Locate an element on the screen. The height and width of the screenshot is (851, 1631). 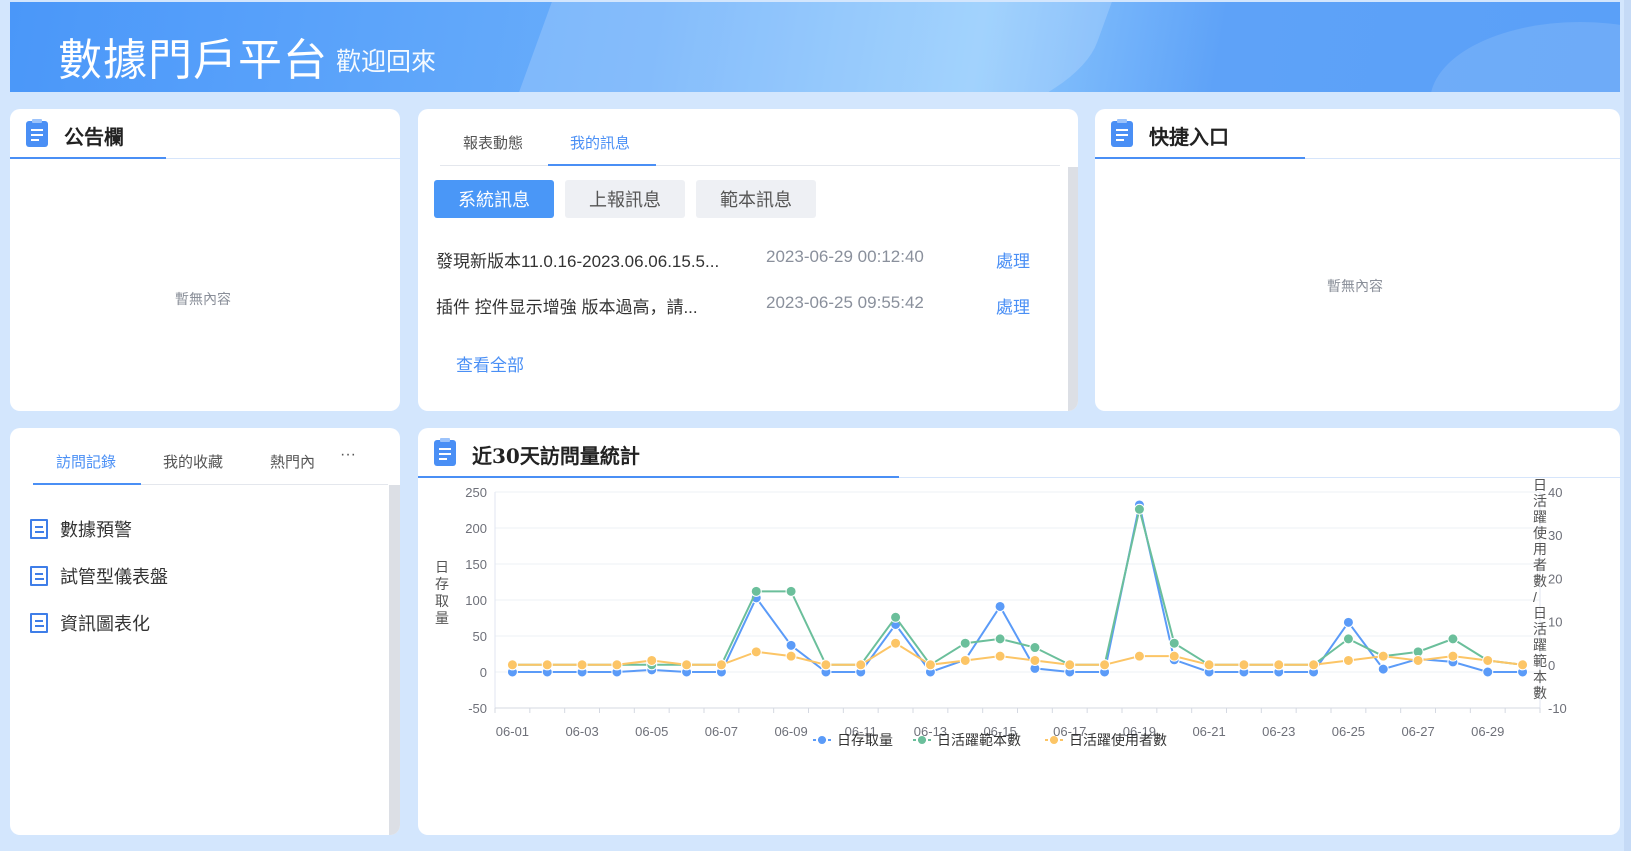
x-tick-label: 06-01 is located at coordinates (512, 731).